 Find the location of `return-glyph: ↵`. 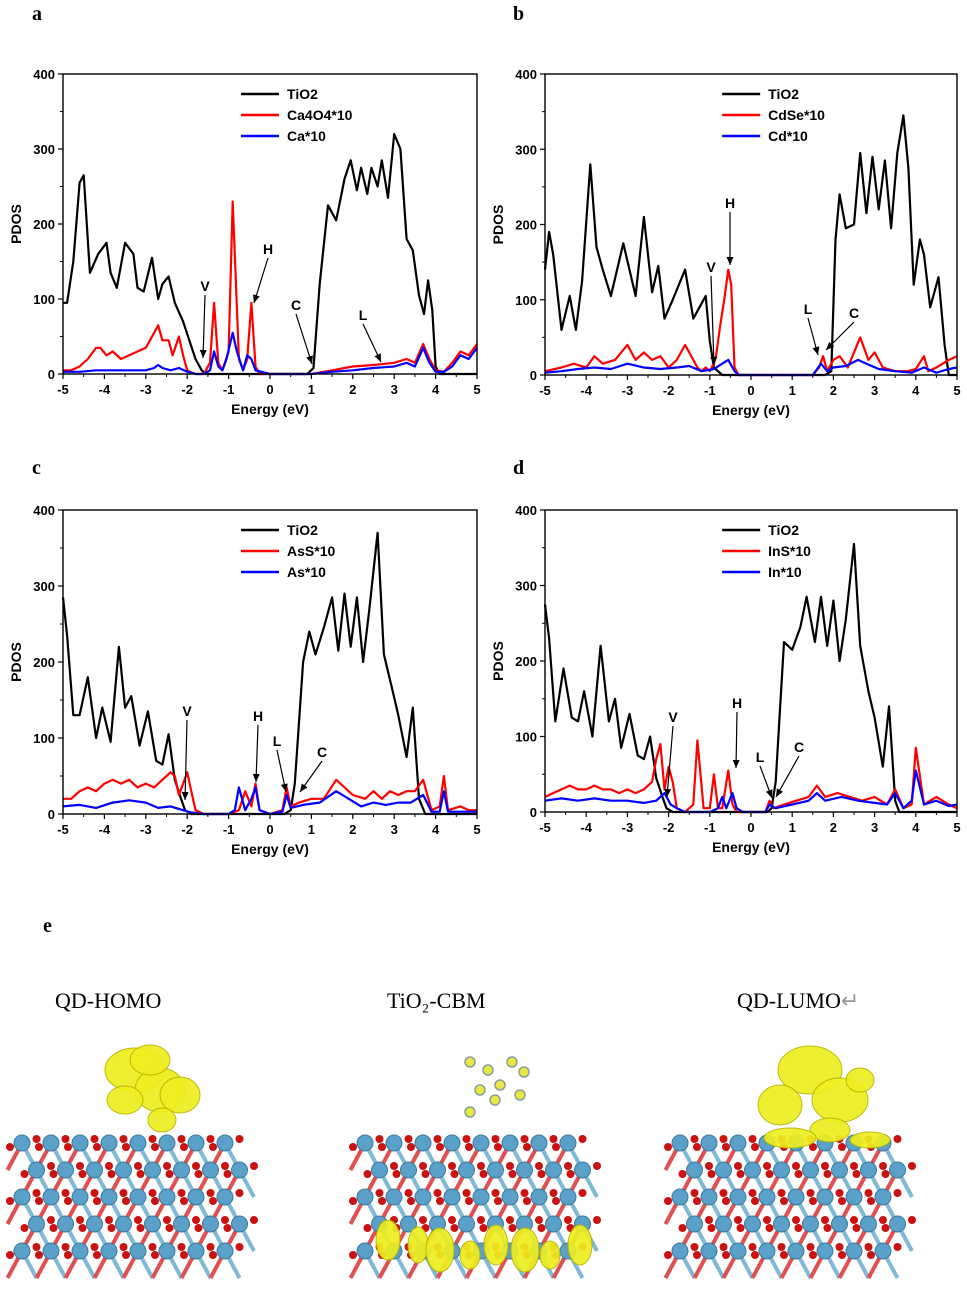

return-glyph: ↵ is located at coordinates (850, 1000).